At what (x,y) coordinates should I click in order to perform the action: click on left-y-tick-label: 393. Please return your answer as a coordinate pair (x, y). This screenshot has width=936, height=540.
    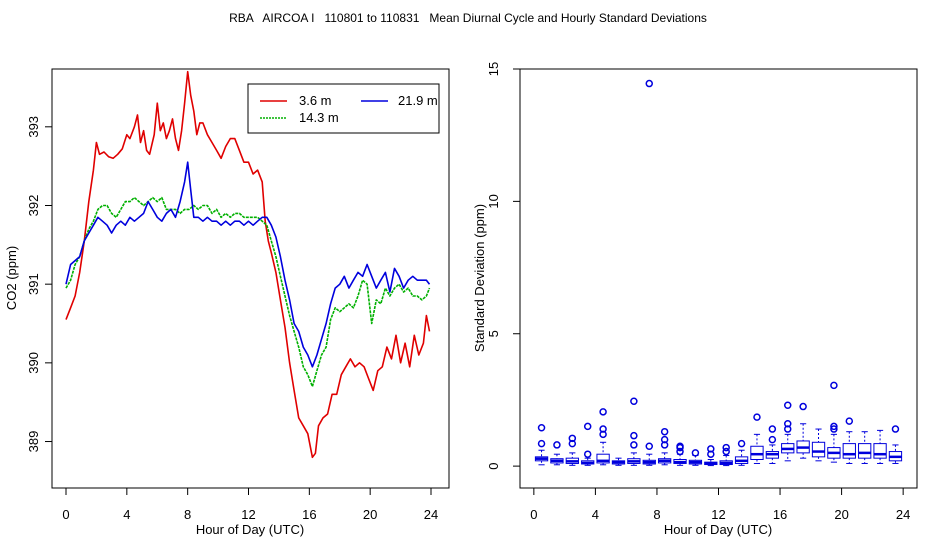
    Looking at the image, I should click on (33, 127).